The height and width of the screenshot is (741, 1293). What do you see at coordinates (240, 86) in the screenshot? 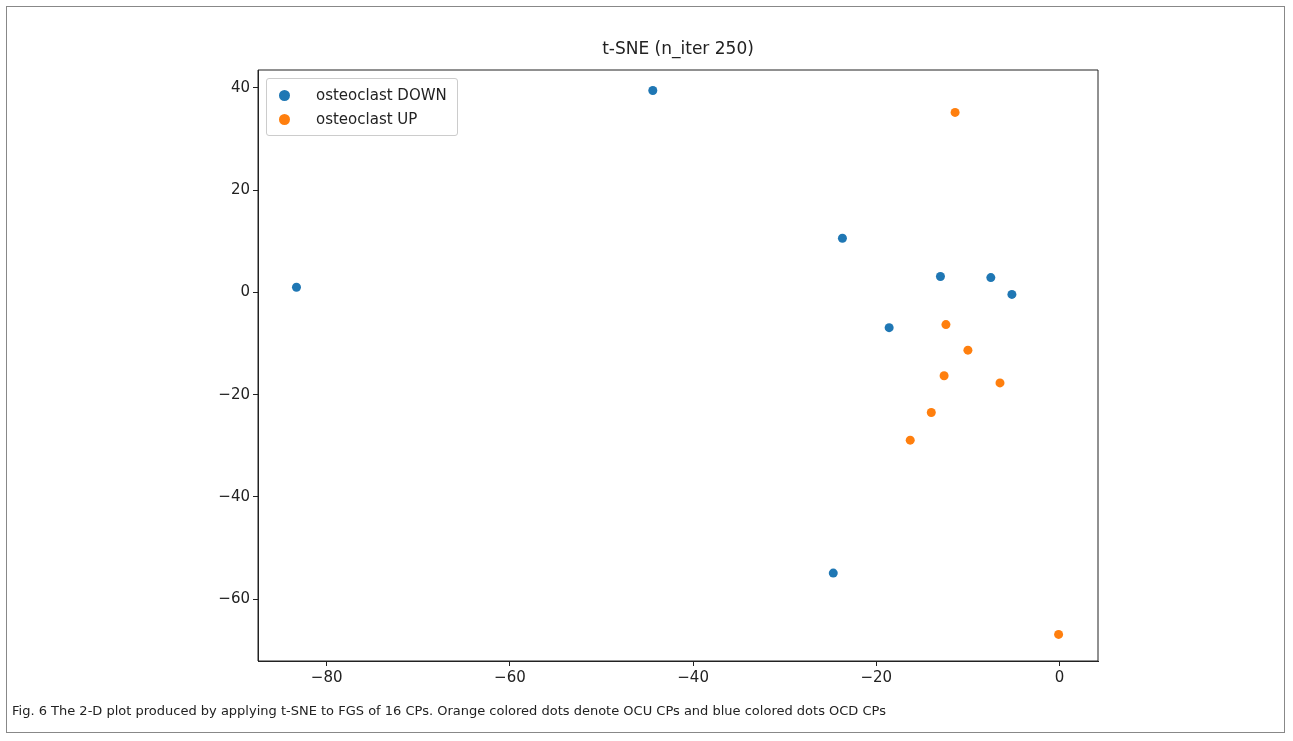
I see `y-tick-label: 40` at bounding box center [240, 86].